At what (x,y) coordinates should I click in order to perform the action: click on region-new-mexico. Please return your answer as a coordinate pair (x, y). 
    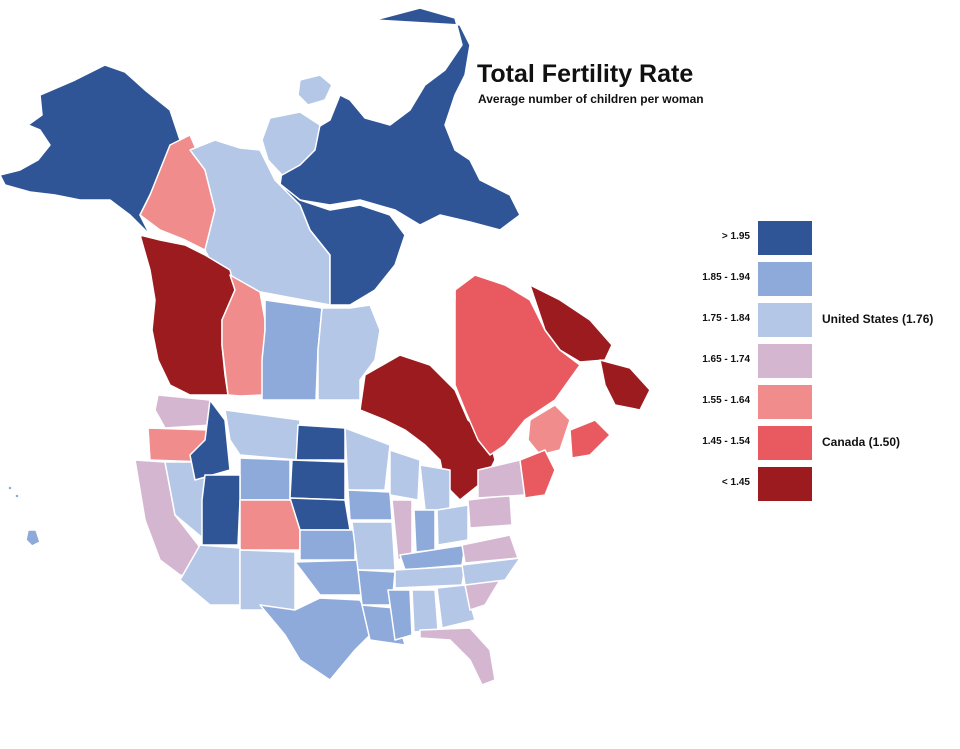
    Looking at the image, I should click on (267, 580).